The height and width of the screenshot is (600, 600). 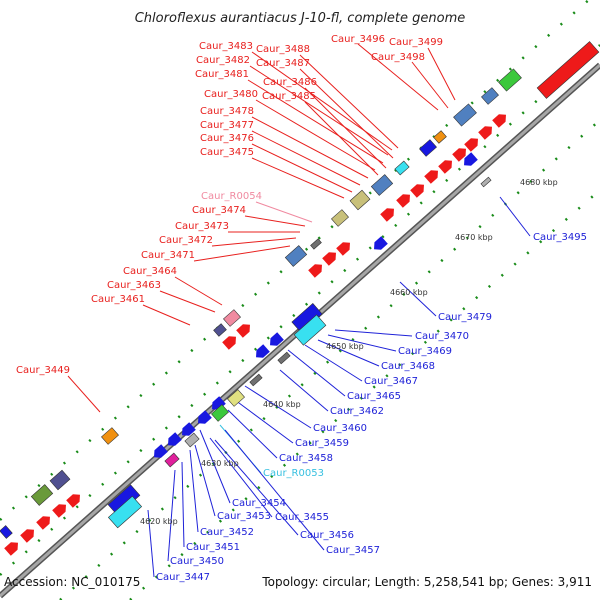 What do you see at coordinates (398, 57) in the screenshot?
I see `gene-label-caur-3498: Caur_3498` at bounding box center [398, 57].